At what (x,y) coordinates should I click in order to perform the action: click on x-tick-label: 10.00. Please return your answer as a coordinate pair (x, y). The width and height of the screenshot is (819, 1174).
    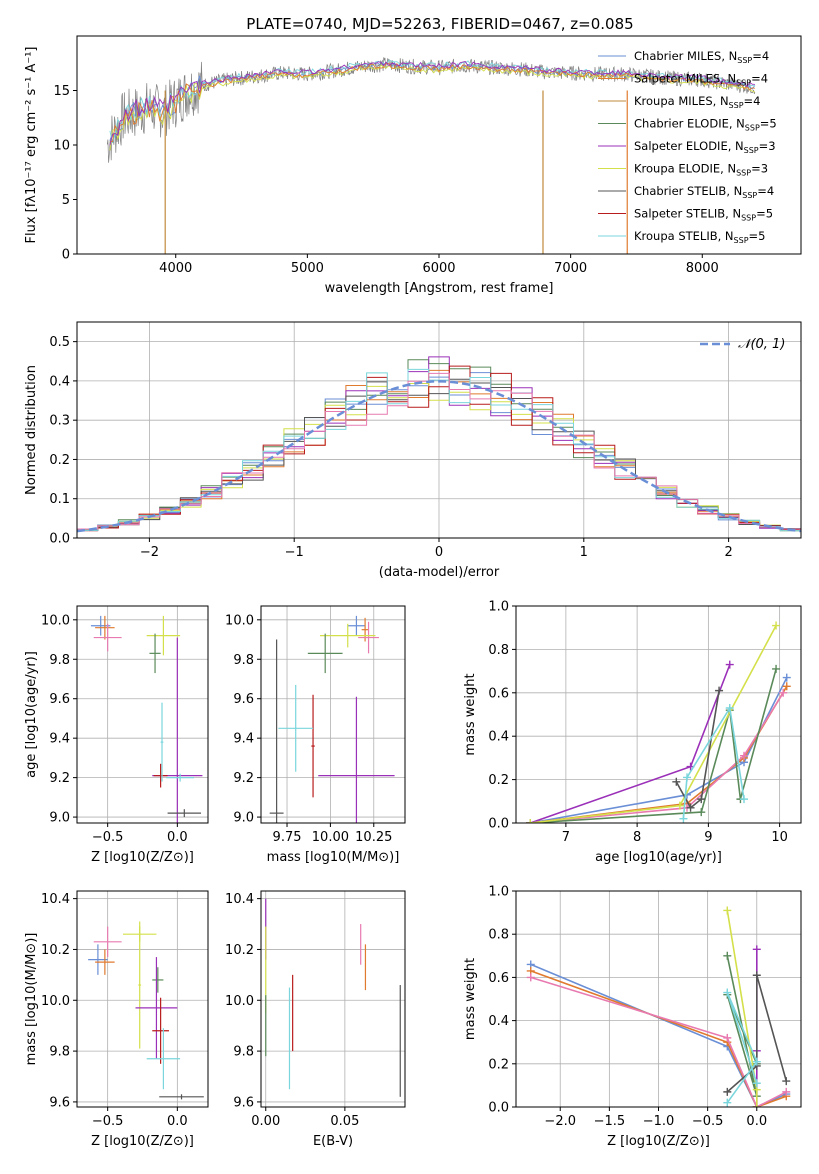
    Looking at the image, I should click on (330, 837).